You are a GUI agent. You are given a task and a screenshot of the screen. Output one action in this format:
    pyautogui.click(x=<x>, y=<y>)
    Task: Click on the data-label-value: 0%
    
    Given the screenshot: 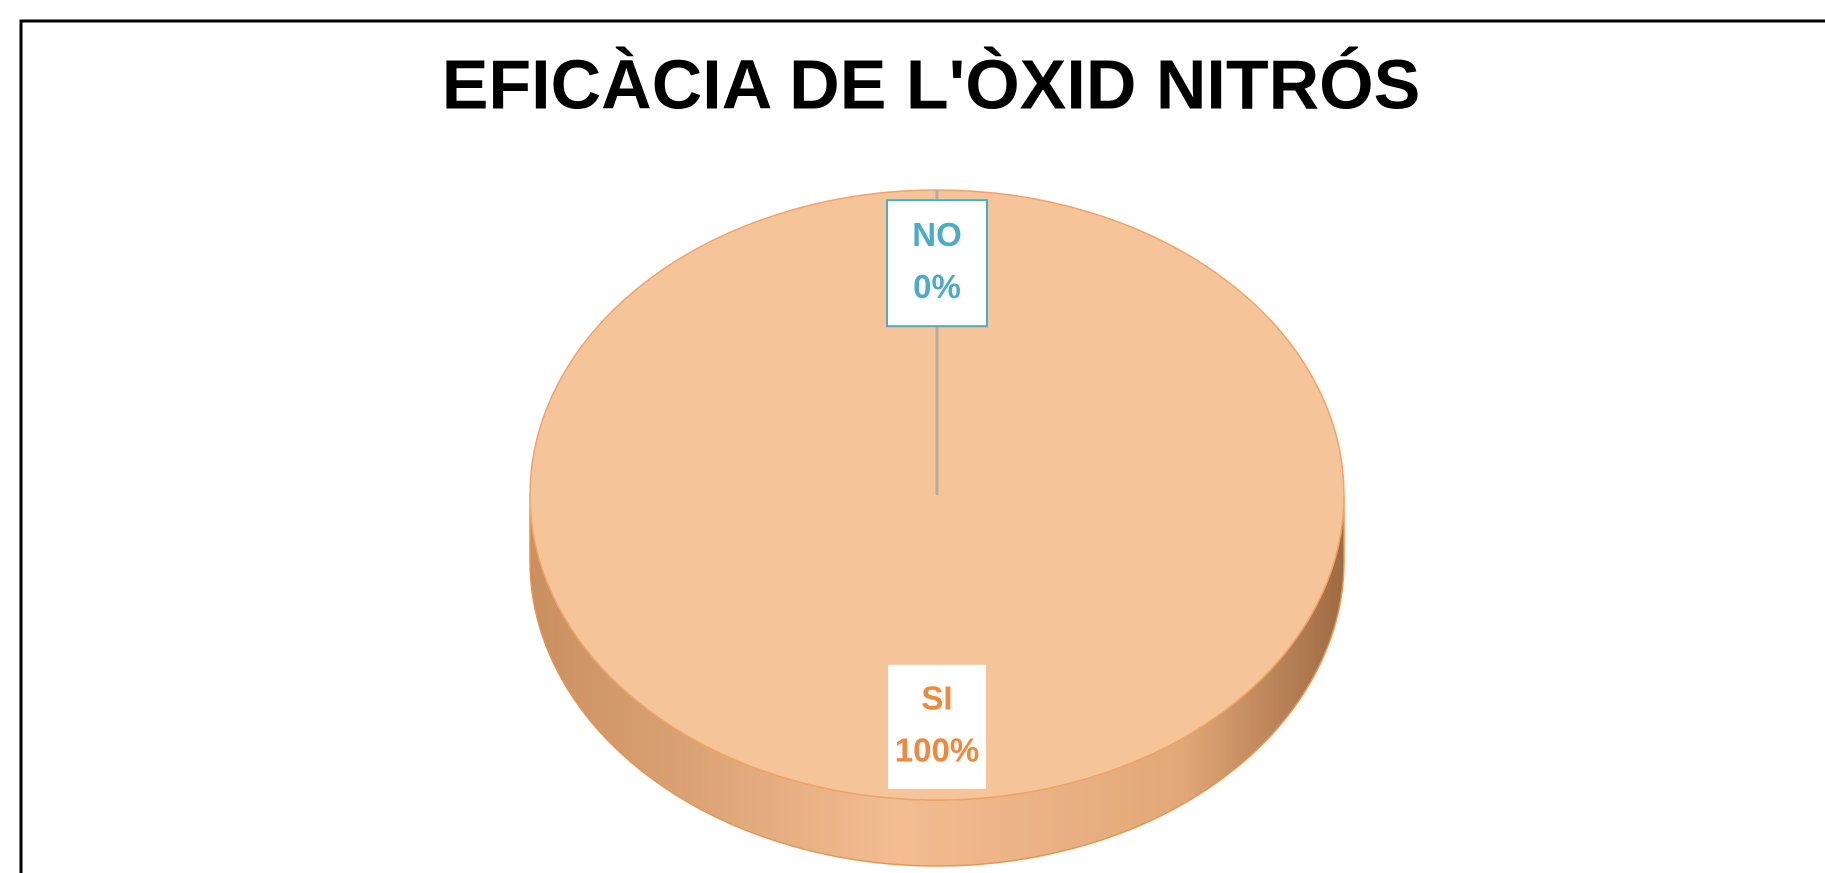 What is the action you would take?
    pyautogui.click(x=937, y=286)
    